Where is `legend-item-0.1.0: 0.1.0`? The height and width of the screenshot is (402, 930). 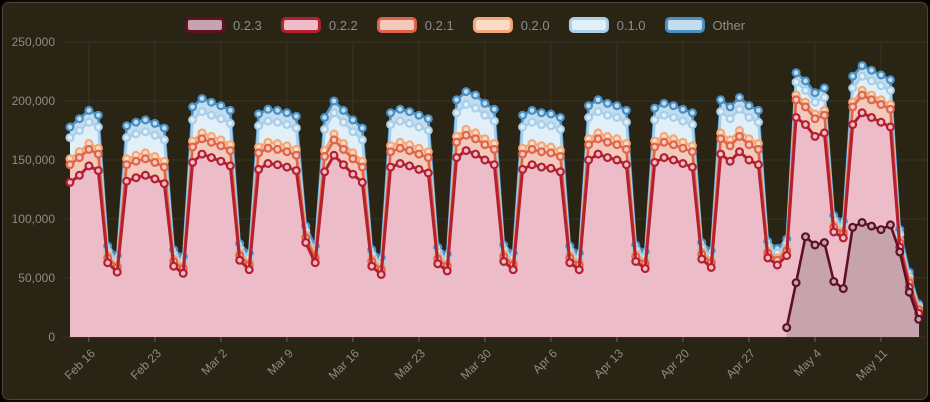
legend-item-0.1.0: 0.1.0 is located at coordinates (607, 25).